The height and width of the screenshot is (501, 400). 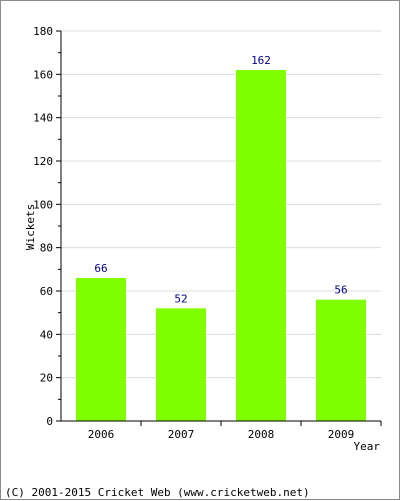 I want to click on y-tick-label: 40, so click(x=46, y=334).